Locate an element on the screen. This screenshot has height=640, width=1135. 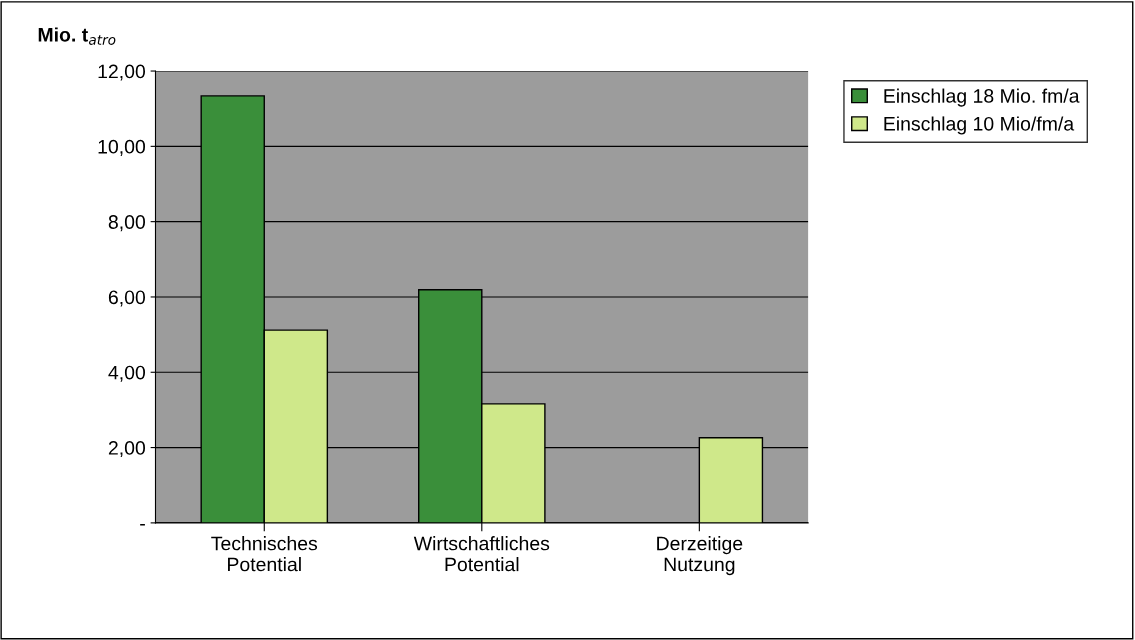
y-tick-label: 8,00 is located at coordinates (127, 223).